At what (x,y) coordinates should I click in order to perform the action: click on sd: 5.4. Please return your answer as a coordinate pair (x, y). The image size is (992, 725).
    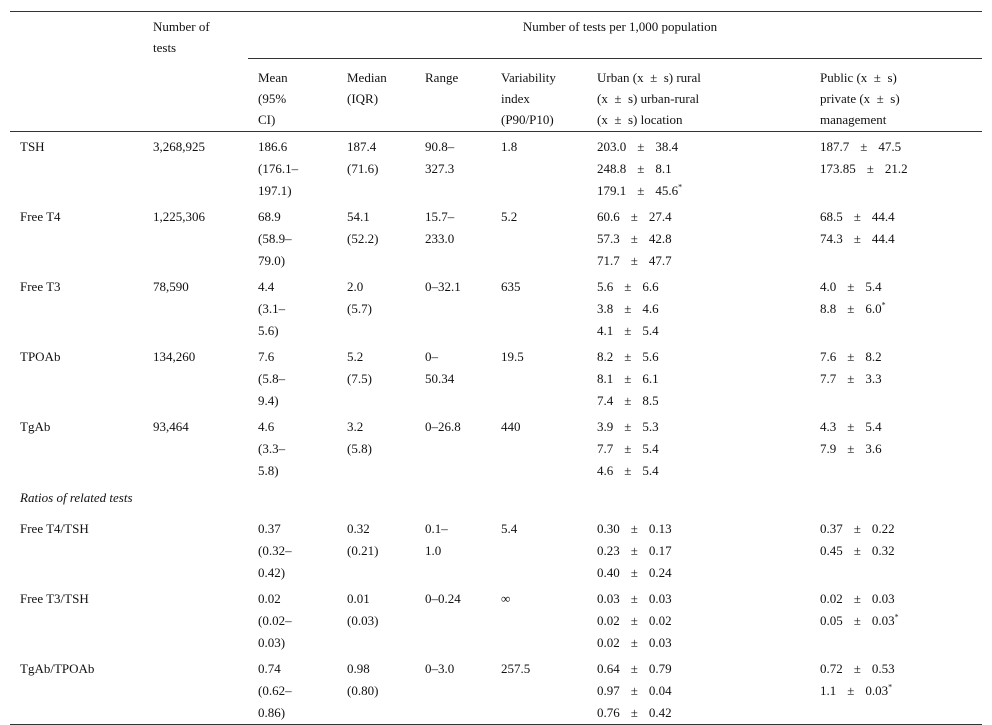
    Looking at the image, I should click on (873, 286).